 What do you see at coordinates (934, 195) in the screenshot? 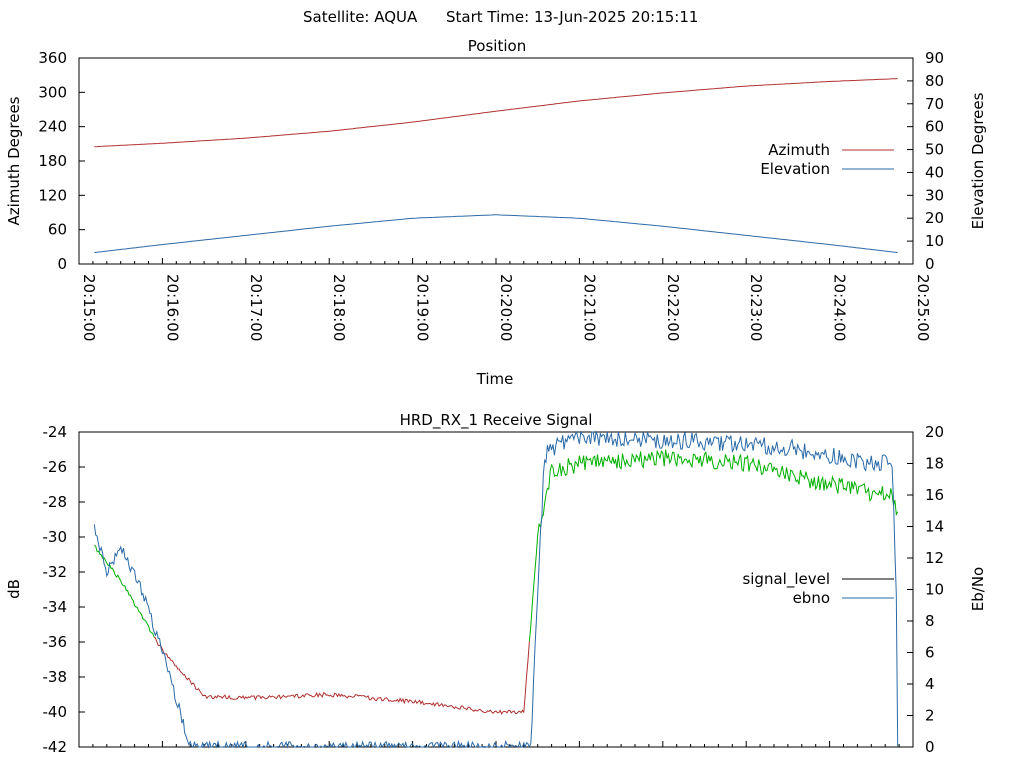
I see `y2-tick-label: 30` at bounding box center [934, 195].